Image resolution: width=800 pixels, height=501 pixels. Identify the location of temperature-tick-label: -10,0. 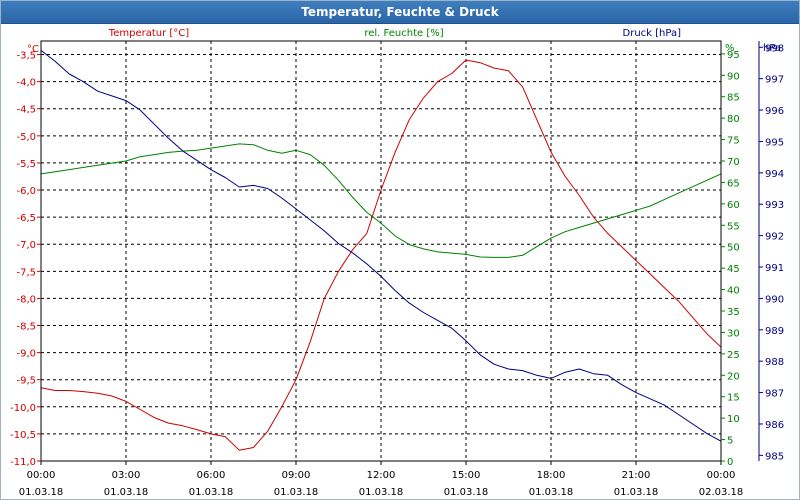
(23, 408).